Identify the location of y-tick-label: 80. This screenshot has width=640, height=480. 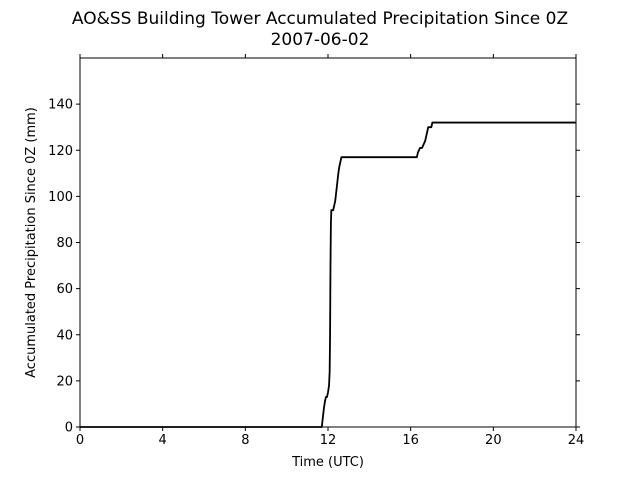
(64, 243).